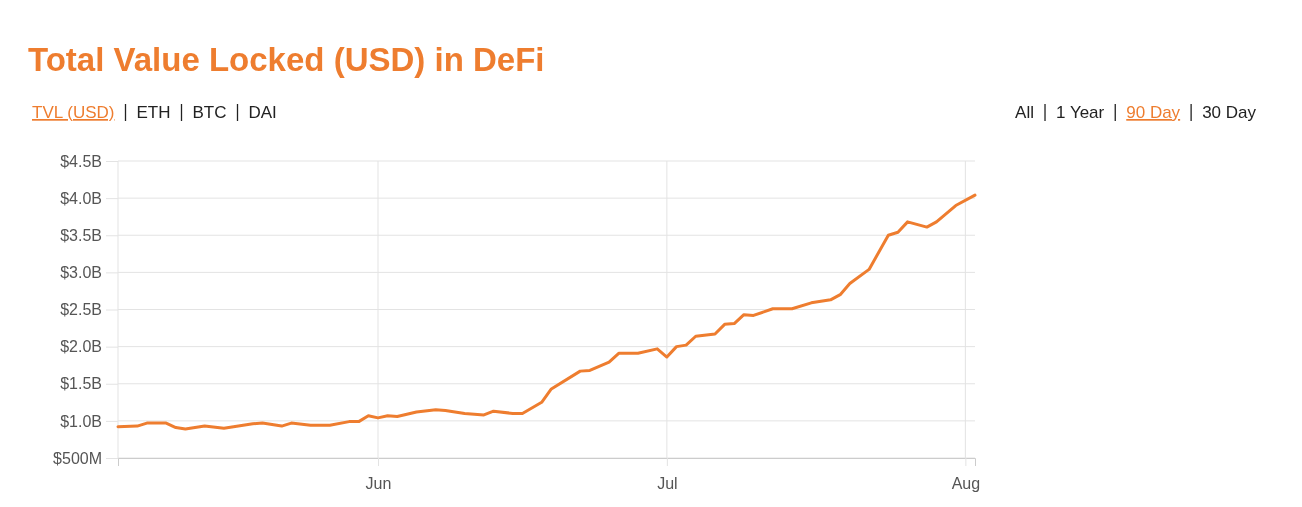 This screenshot has width=1302, height=507. Describe the element at coordinates (81, 272) in the screenshot. I see `y-tick-label: $3.0B` at that location.